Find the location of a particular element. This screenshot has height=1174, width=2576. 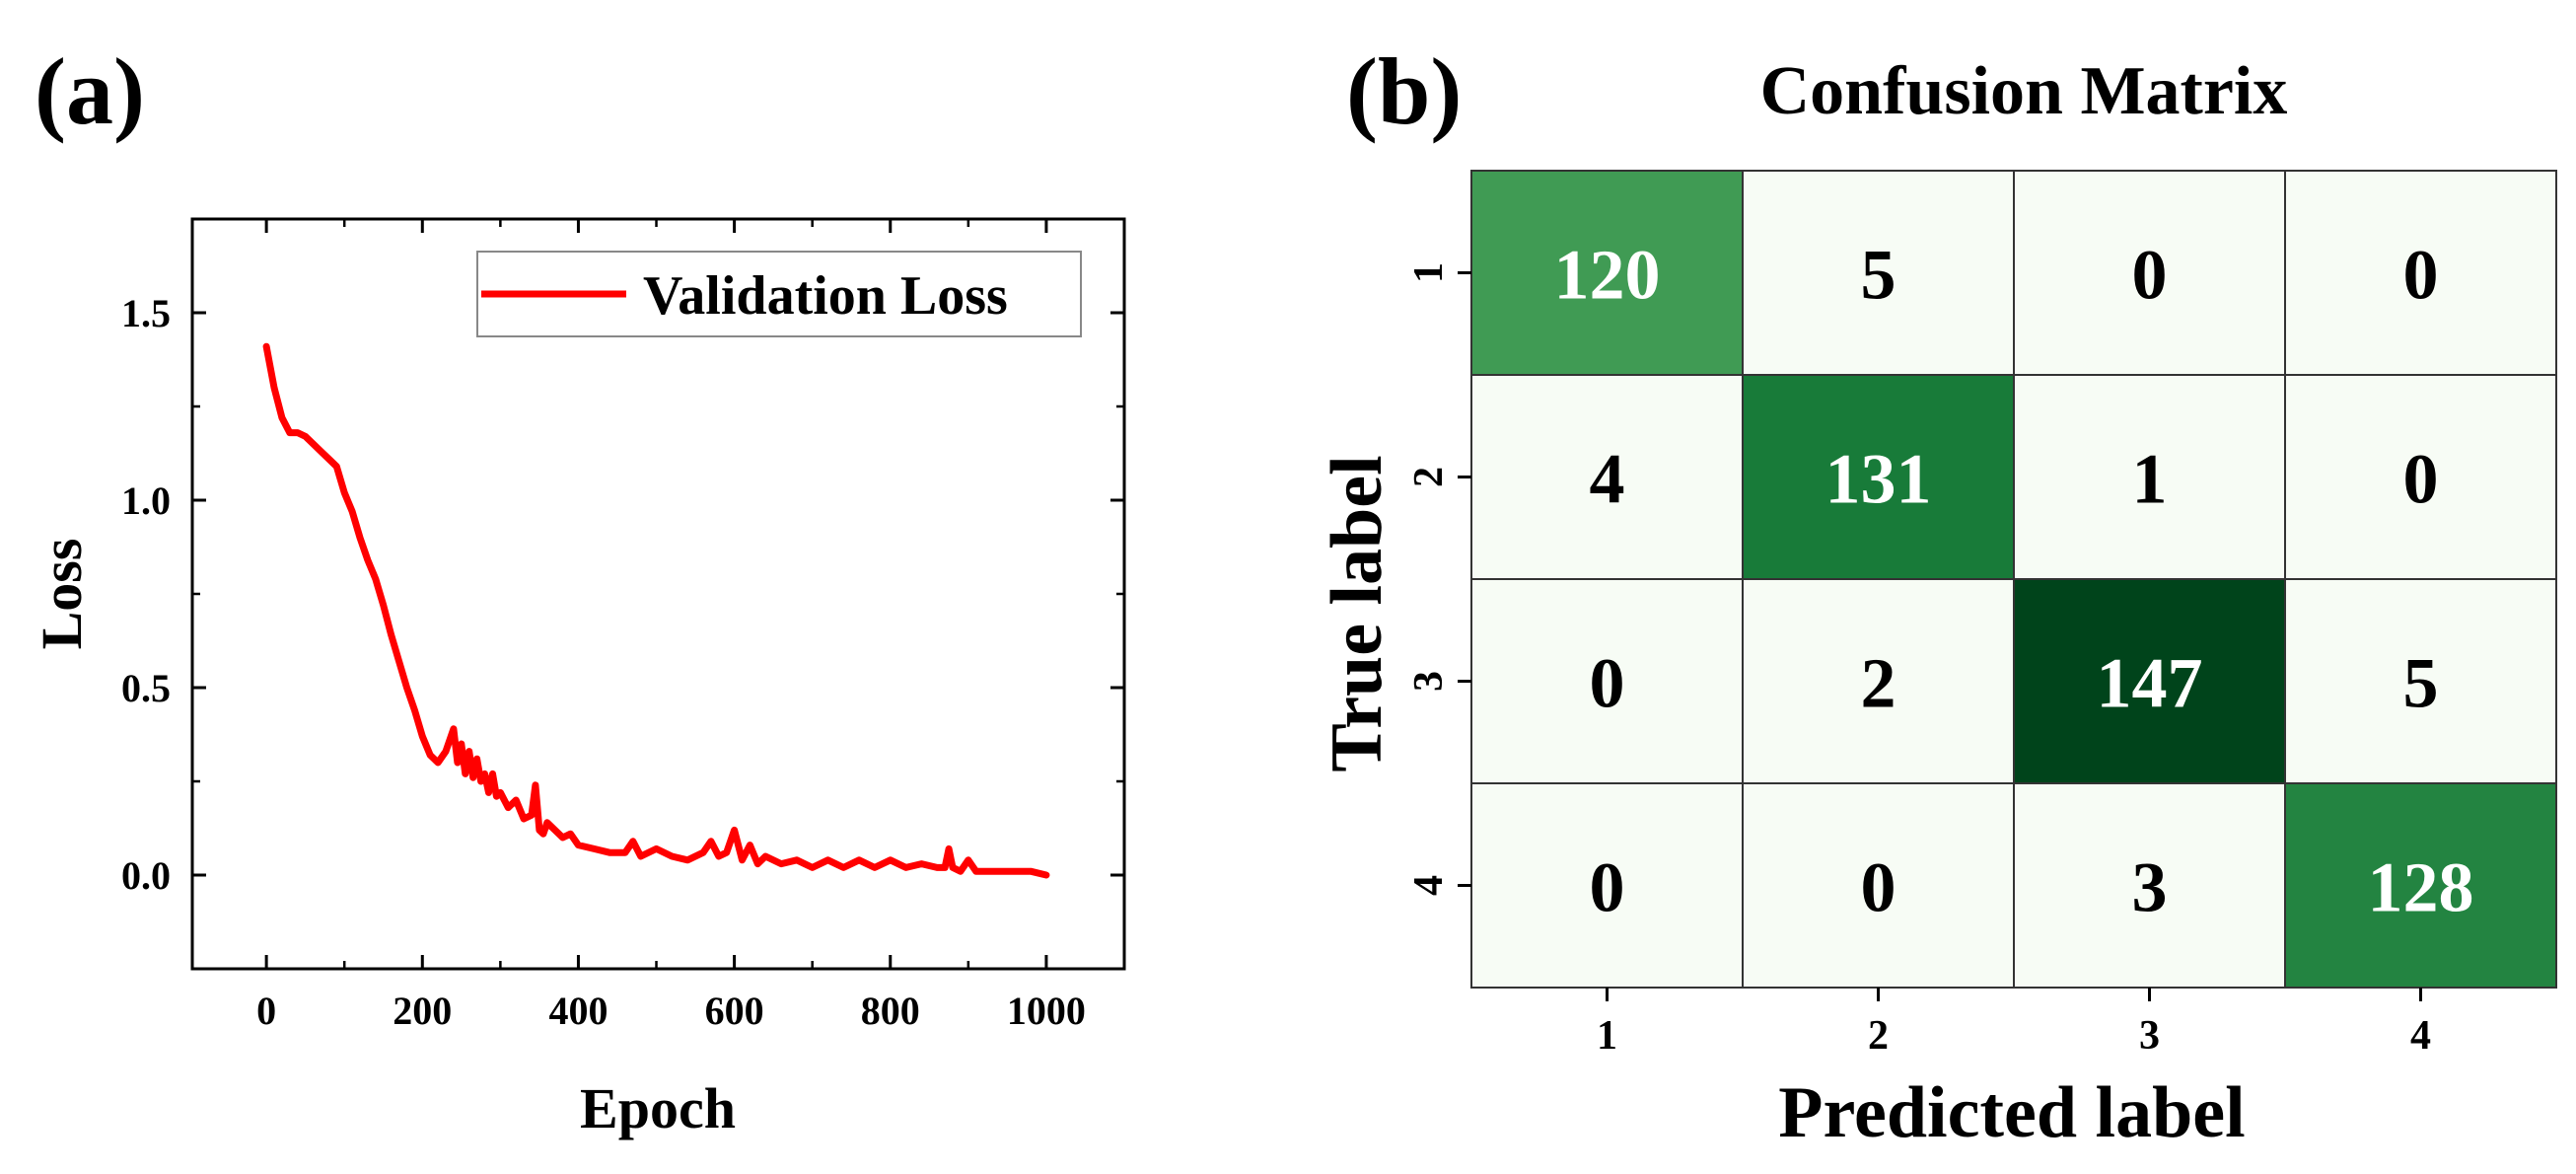

matrix-cell-value: 120 is located at coordinates (1607, 275).